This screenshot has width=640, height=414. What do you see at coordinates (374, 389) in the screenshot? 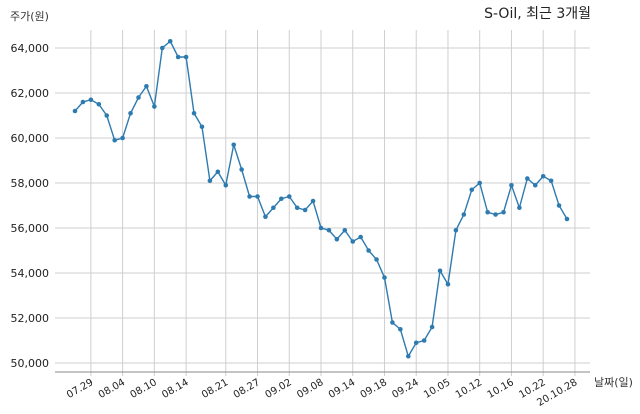
I see `x-tick-label: 09.18` at bounding box center [374, 389].